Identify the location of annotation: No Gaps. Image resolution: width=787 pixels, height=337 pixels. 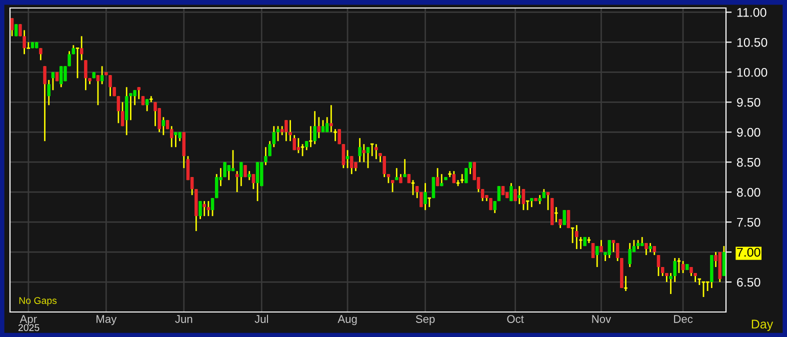
(38, 301).